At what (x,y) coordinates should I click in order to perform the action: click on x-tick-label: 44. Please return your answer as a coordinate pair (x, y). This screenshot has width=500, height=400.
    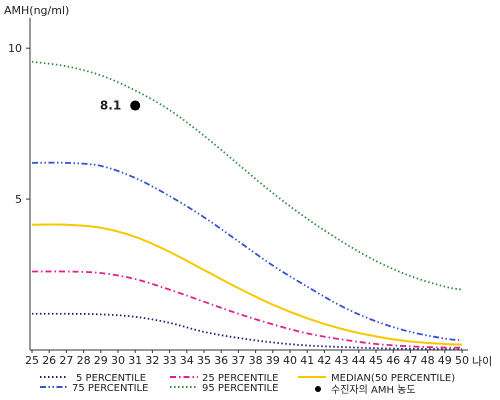
    Looking at the image, I should click on (359, 360).